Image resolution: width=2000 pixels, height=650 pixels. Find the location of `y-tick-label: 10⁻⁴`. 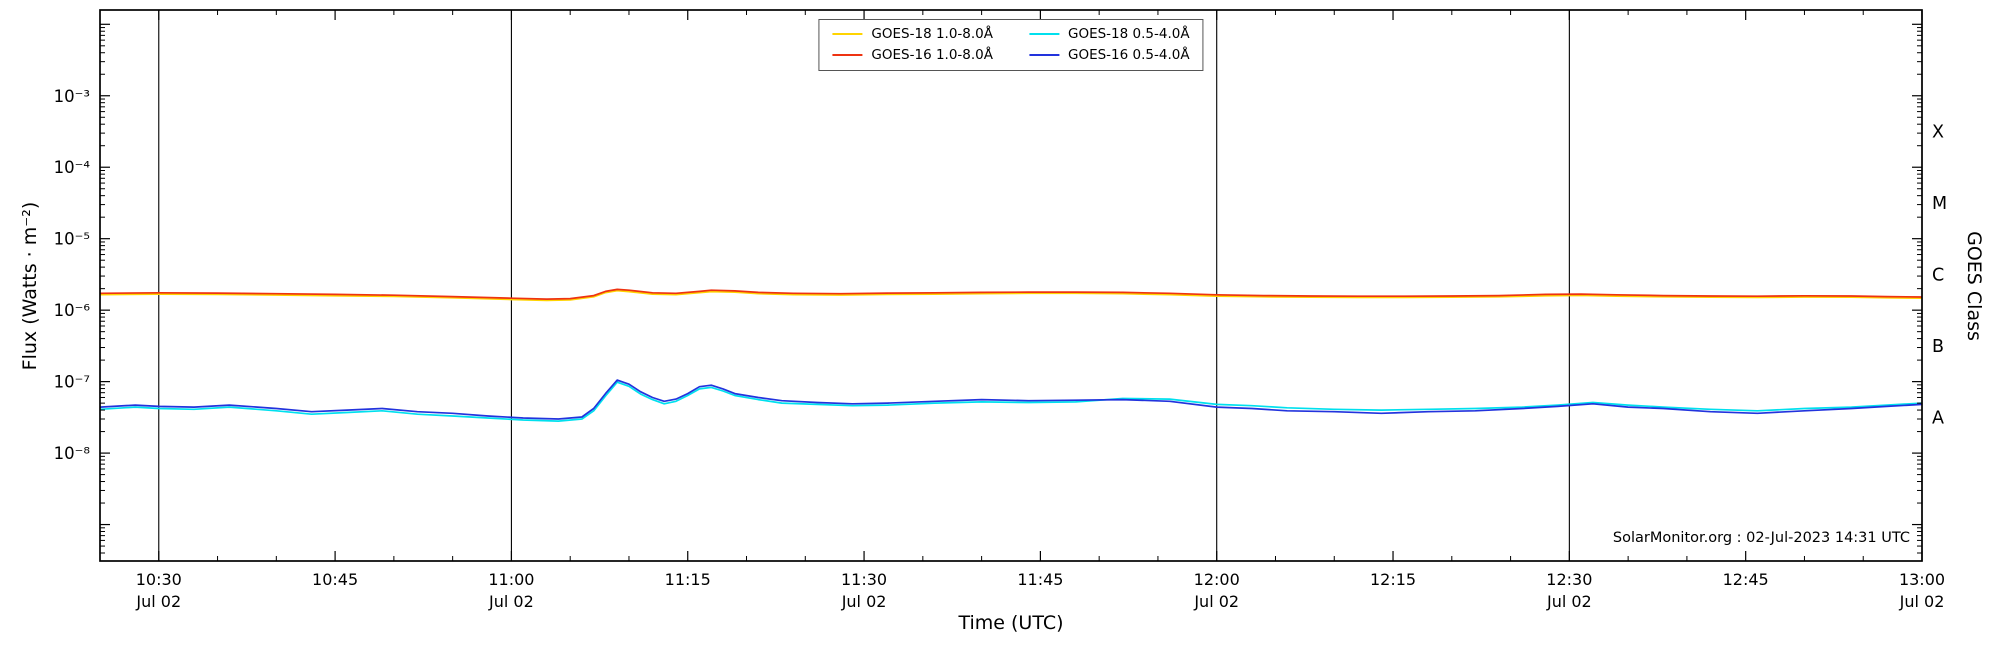

y-tick-label: 10⁻⁴ is located at coordinates (72, 167).